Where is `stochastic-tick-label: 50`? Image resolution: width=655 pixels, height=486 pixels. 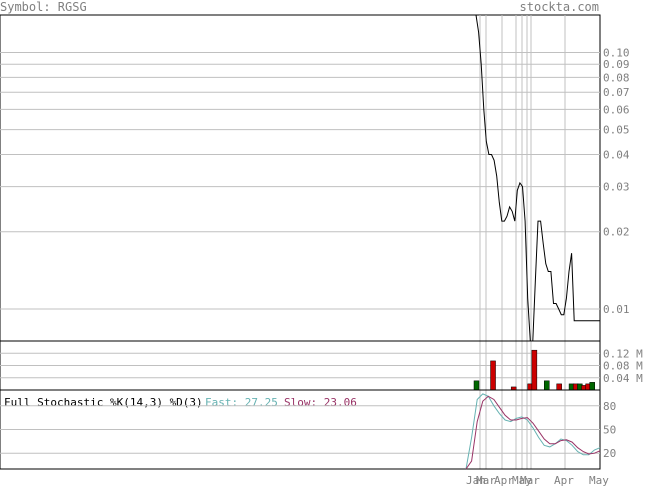 stochastic-tick-label: 50 is located at coordinates (609, 430).